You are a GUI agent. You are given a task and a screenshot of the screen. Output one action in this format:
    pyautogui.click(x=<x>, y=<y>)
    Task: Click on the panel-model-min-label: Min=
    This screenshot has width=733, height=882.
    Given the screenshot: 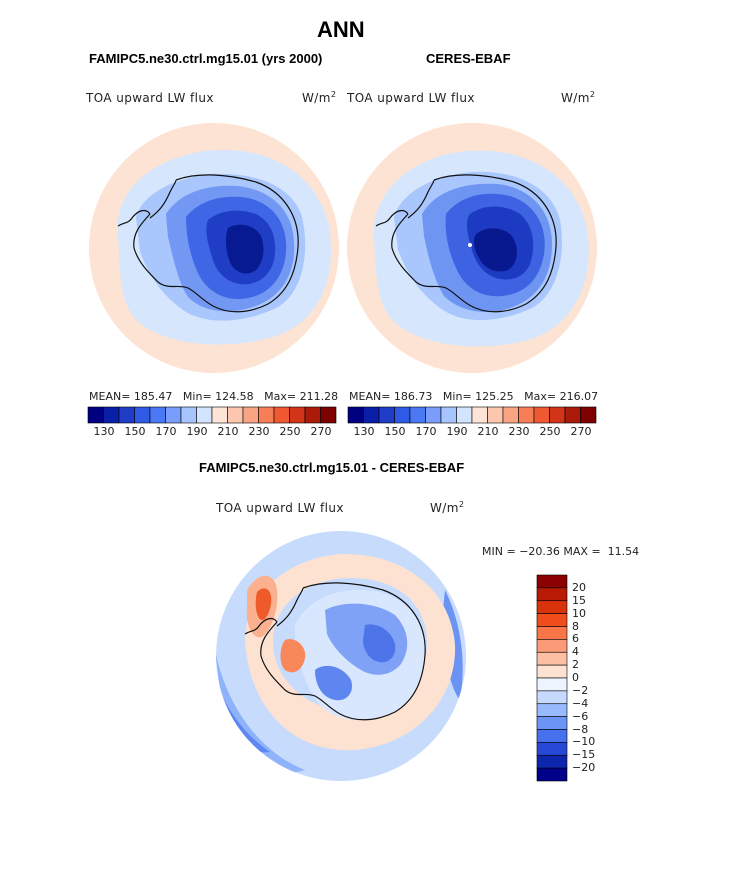 What is the action you would take?
    pyautogui.click(x=197, y=396)
    